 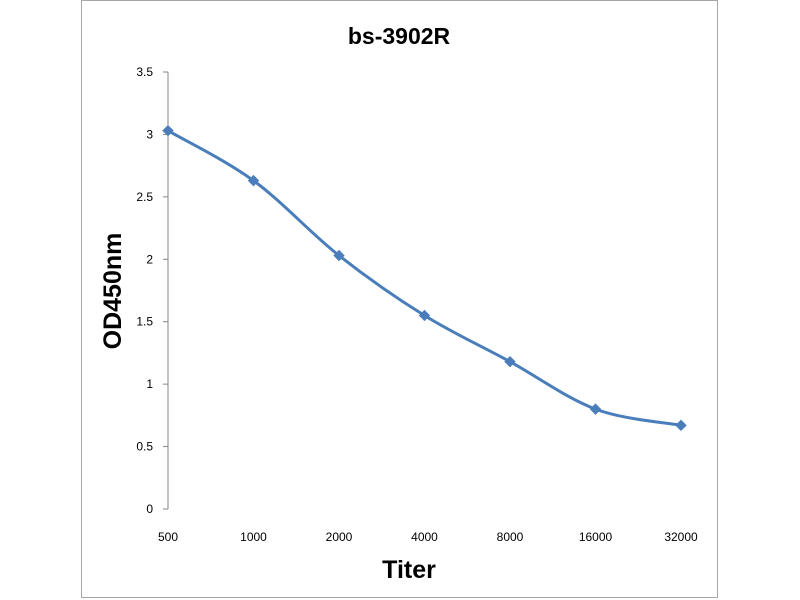 I want to click on y-tick-label: 1.5, so click(x=144, y=322).